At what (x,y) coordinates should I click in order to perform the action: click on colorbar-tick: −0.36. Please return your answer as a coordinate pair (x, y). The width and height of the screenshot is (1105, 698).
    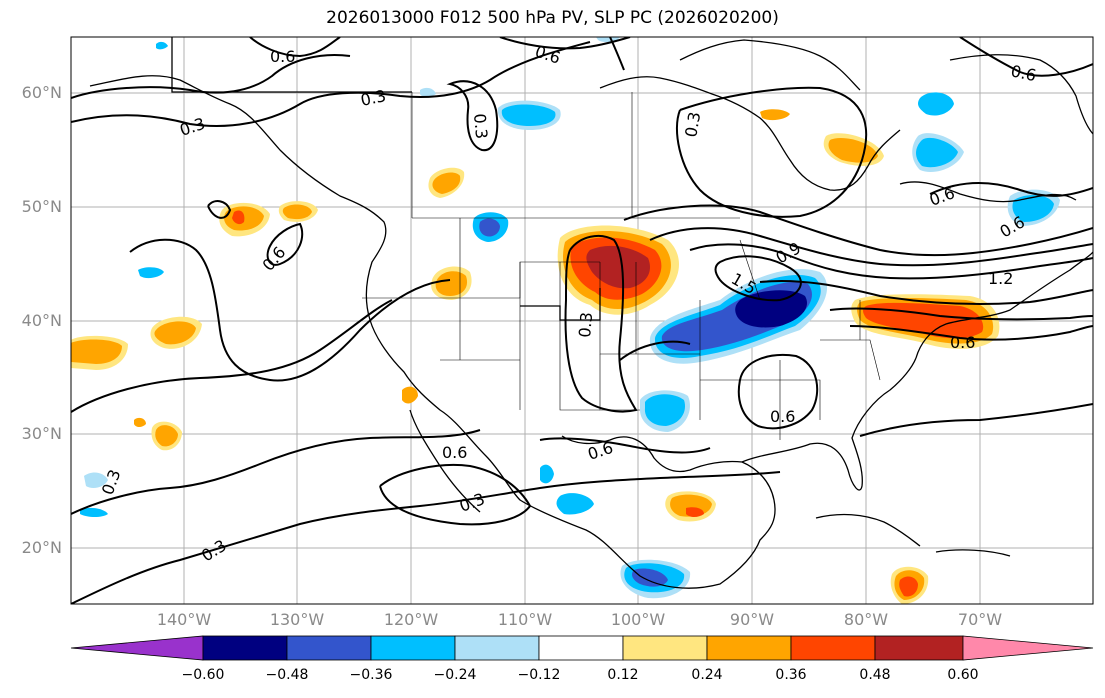
    Looking at the image, I should click on (371, 675).